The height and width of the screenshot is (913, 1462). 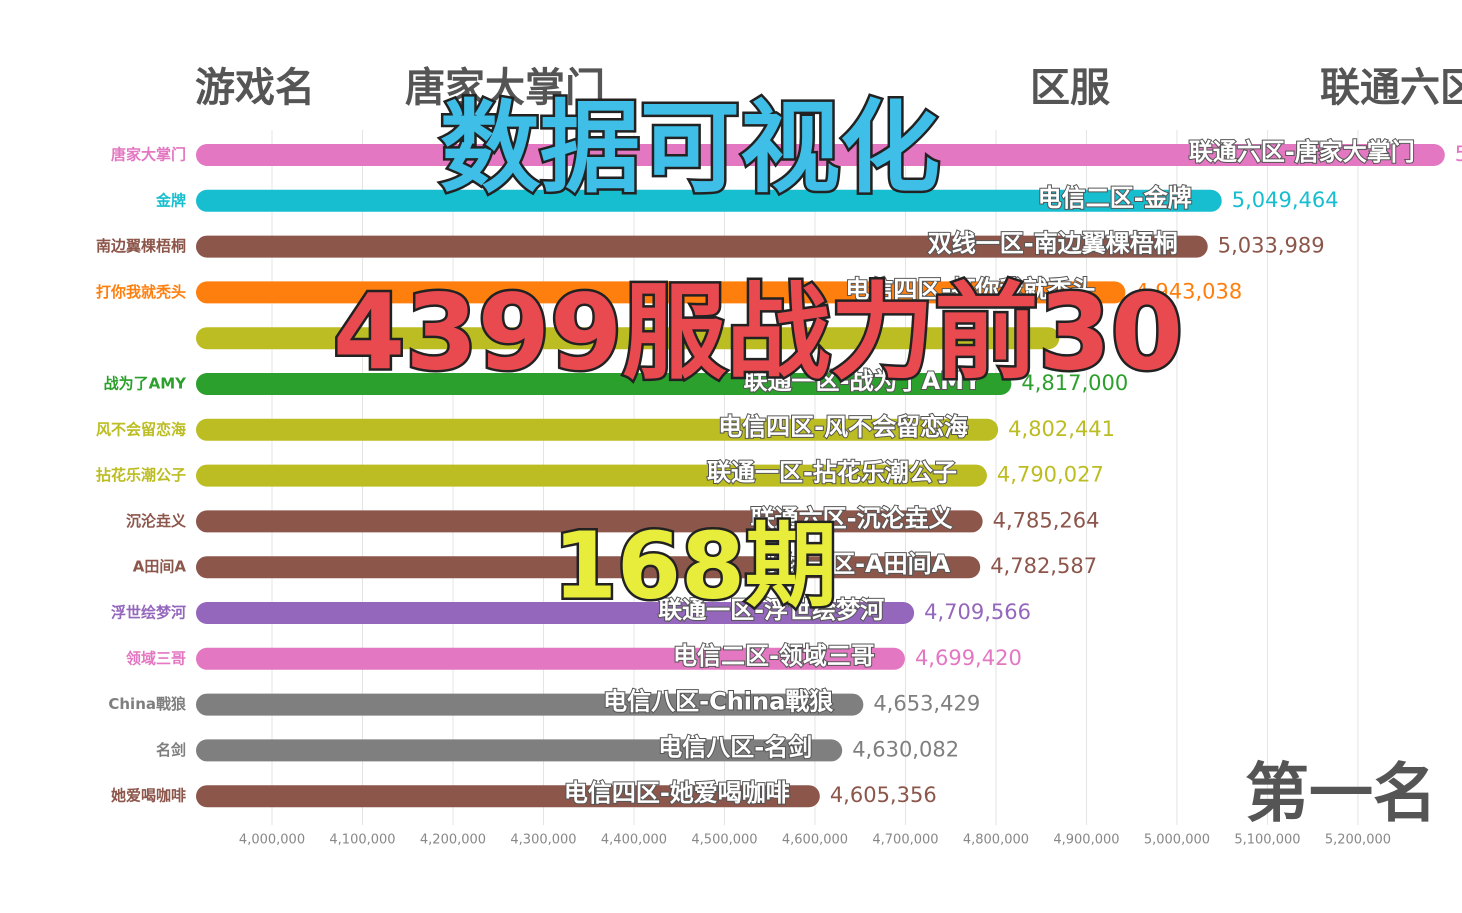 What do you see at coordinates (141, 246) in the screenshot?
I see `y-tick-label: 南边翼棵梧桐` at bounding box center [141, 246].